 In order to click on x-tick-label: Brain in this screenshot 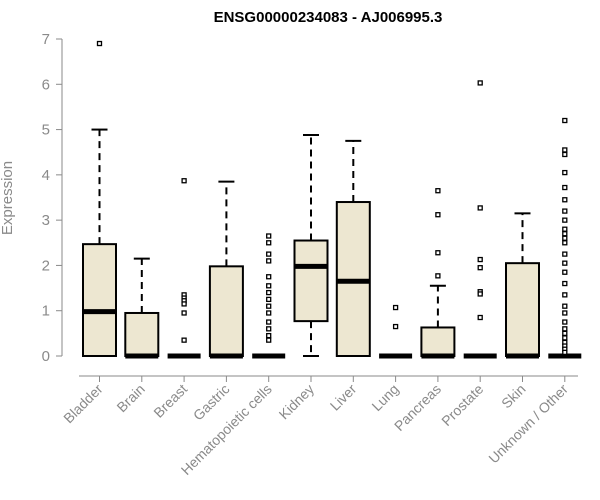, I will do `click(130, 398)`.